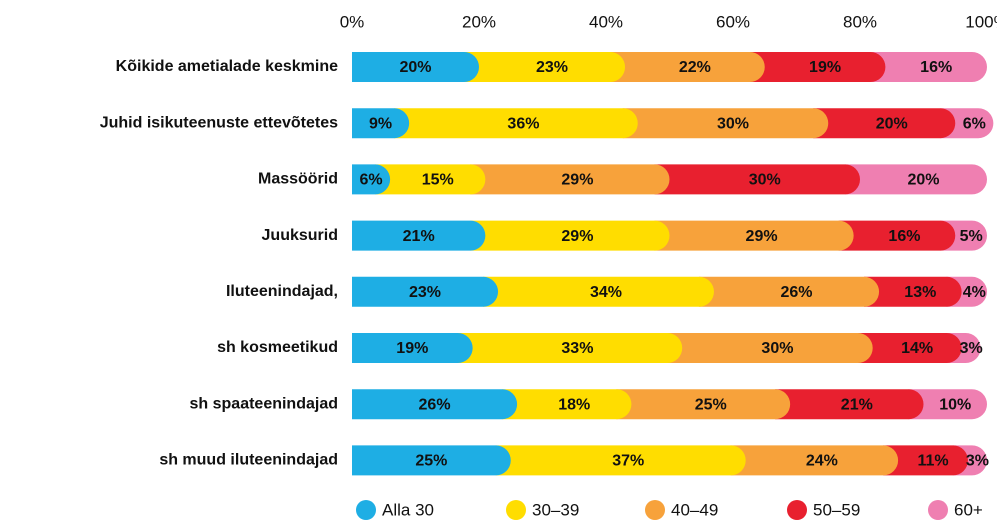  Describe the element at coordinates (300, 235) in the screenshot. I see `category-label: Juuksurid` at that location.